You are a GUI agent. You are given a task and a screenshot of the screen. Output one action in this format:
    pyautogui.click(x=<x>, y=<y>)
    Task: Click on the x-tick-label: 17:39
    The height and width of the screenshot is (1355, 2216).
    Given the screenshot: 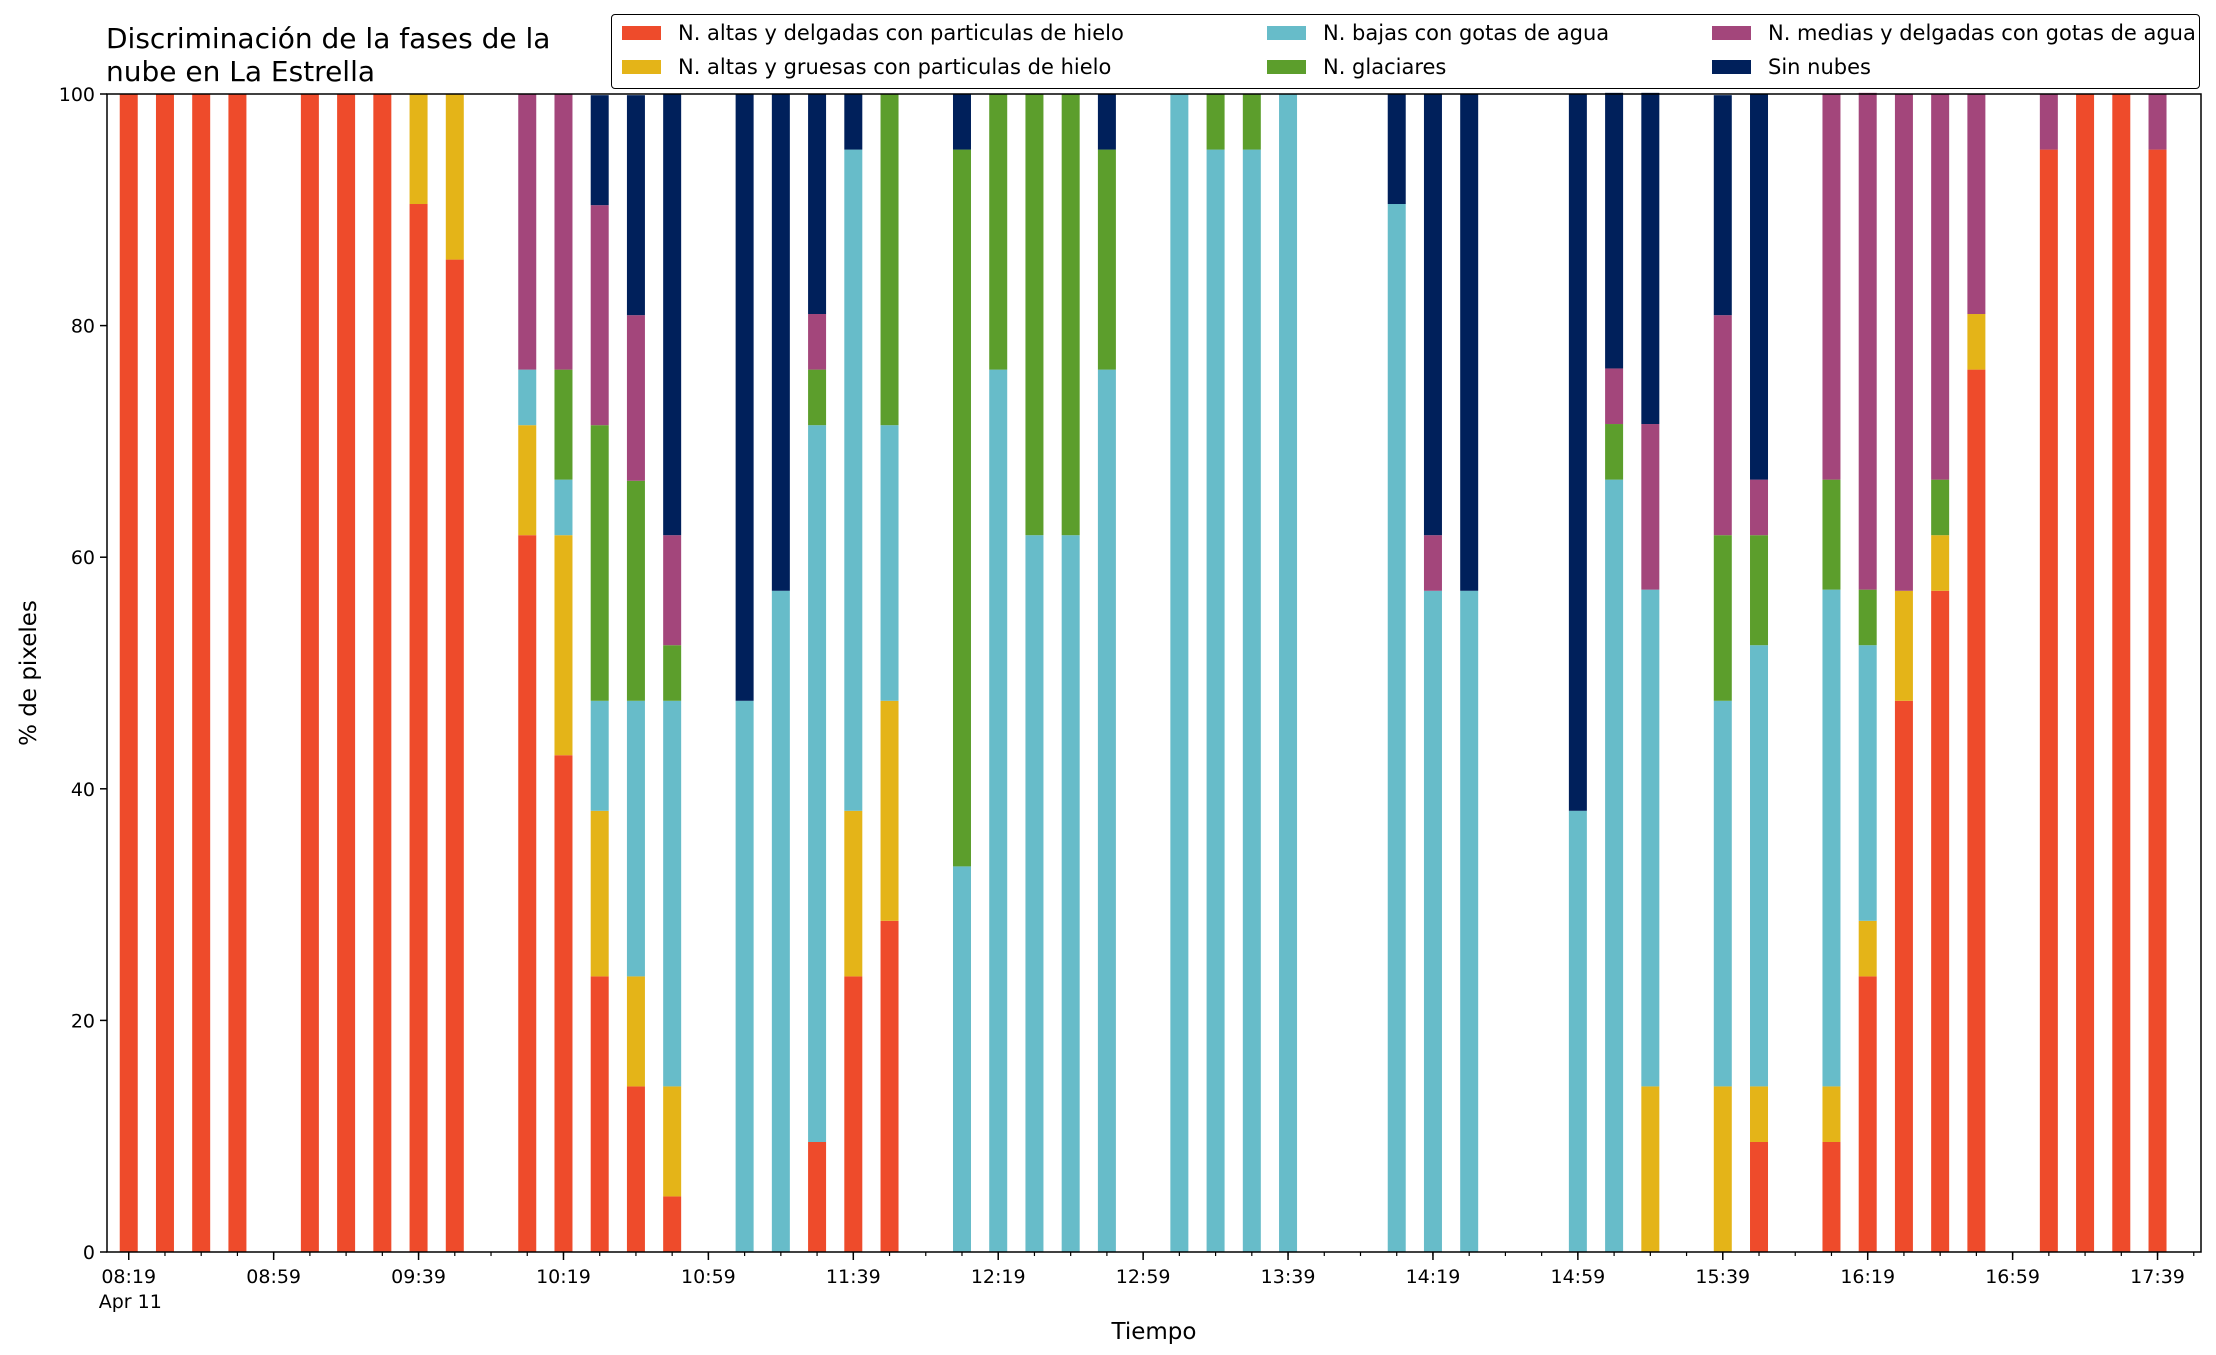 What is the action you would take?
    pyautogui.click(x=2157, y=1277)
    